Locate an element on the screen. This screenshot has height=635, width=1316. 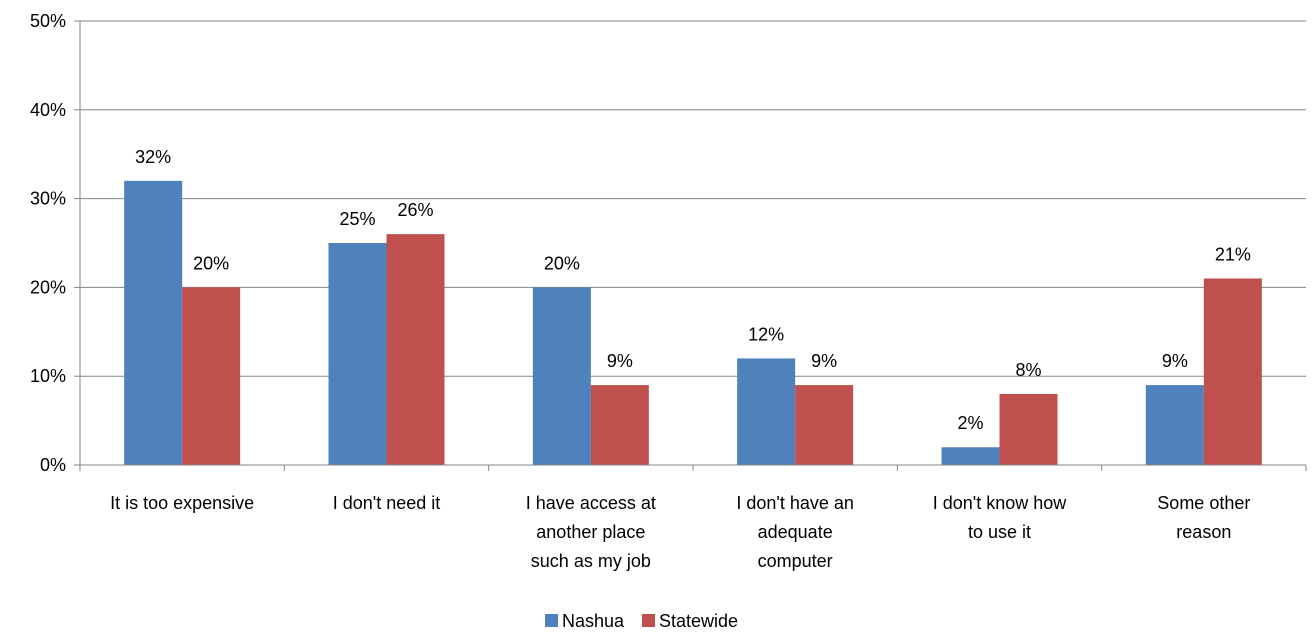
category-label-line: reason is located at coordinates (1203, 532).